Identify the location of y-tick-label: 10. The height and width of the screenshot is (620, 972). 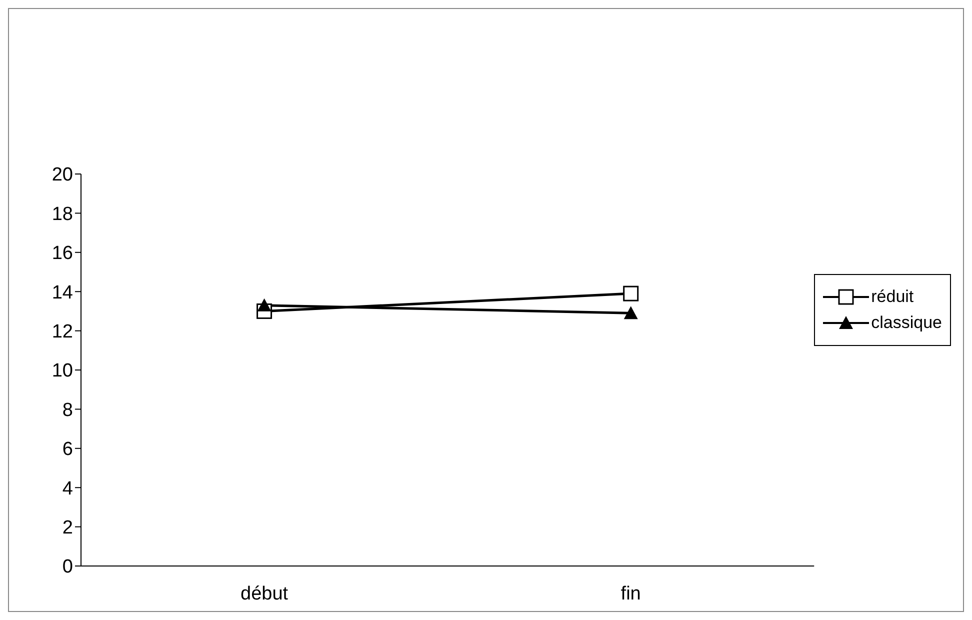
(62, 371).